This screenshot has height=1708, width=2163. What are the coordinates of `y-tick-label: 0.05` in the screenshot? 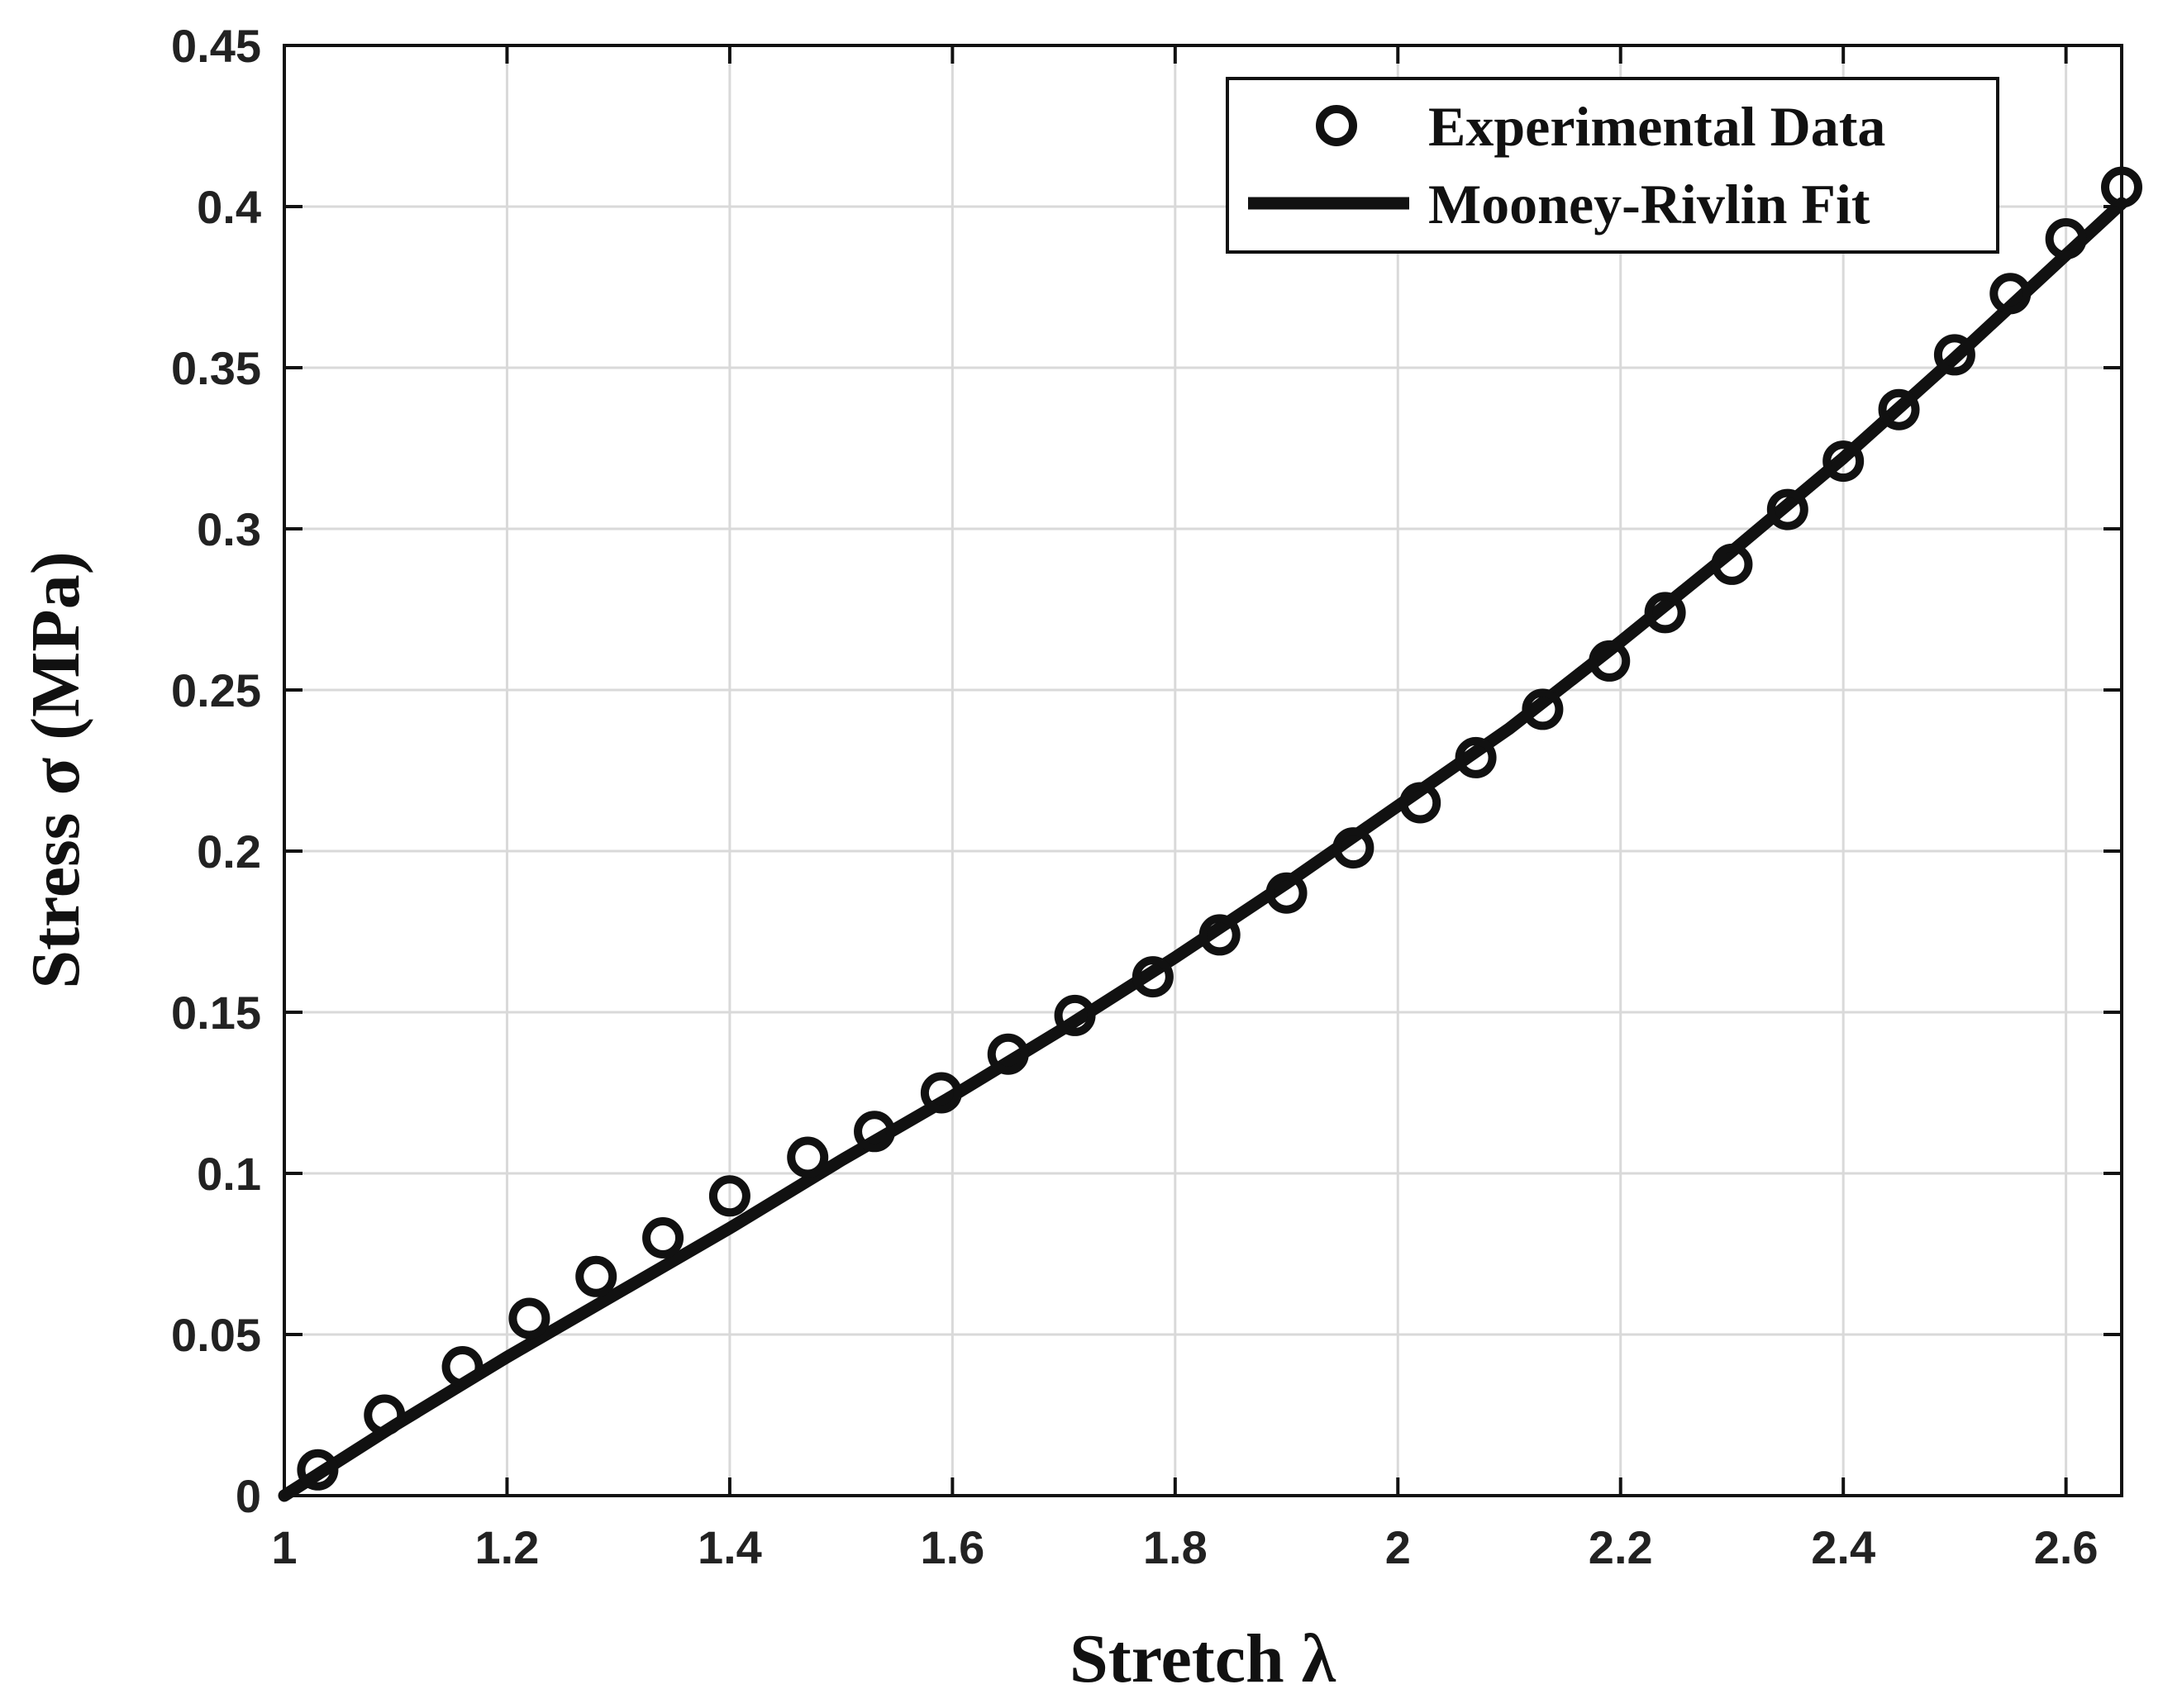 It's located at (216, 1335).